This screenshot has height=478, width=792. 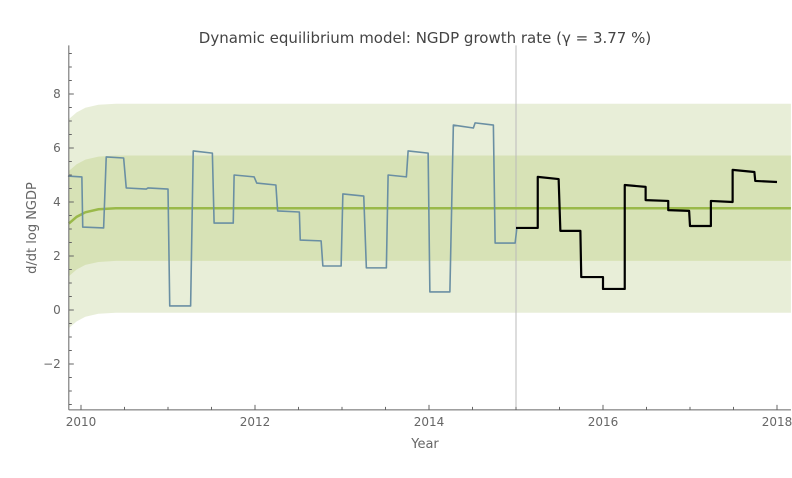 What do you see at coordinates (57, 202) in the screenshot?
I see `y-tick-label: 4` at bounding box center [57, 202].